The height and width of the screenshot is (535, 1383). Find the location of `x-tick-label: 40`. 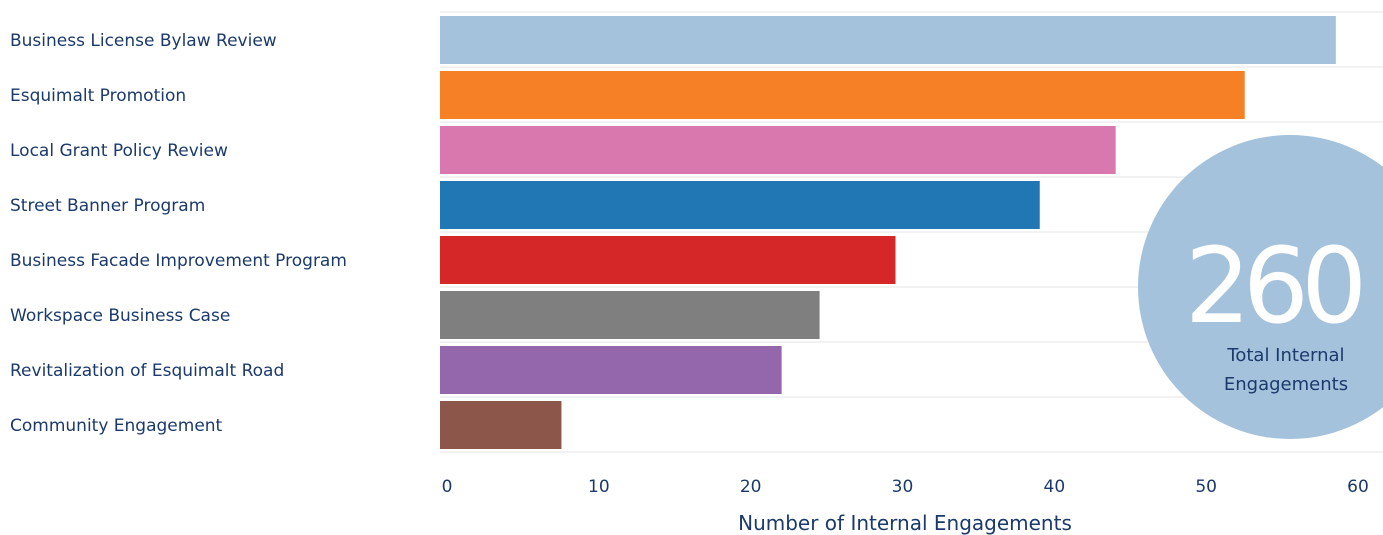

x-tick-label: 40 is located at coordinates (1055, 487).